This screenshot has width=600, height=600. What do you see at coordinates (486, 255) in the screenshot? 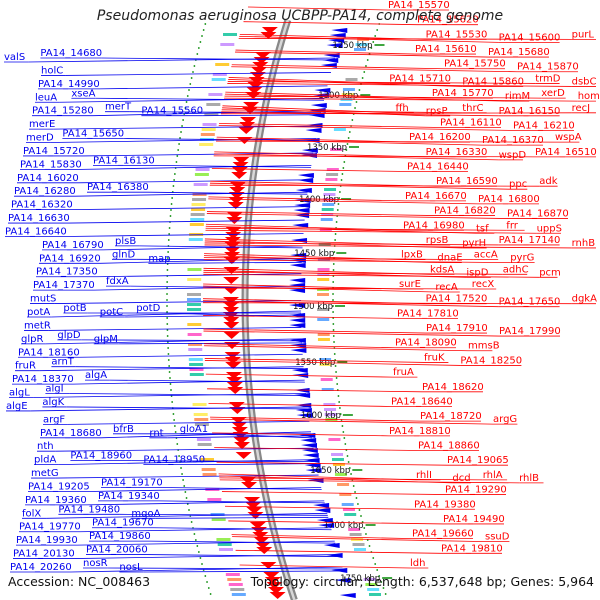
I see `forward-gene-label: accA` at bounding box center [486, 255].